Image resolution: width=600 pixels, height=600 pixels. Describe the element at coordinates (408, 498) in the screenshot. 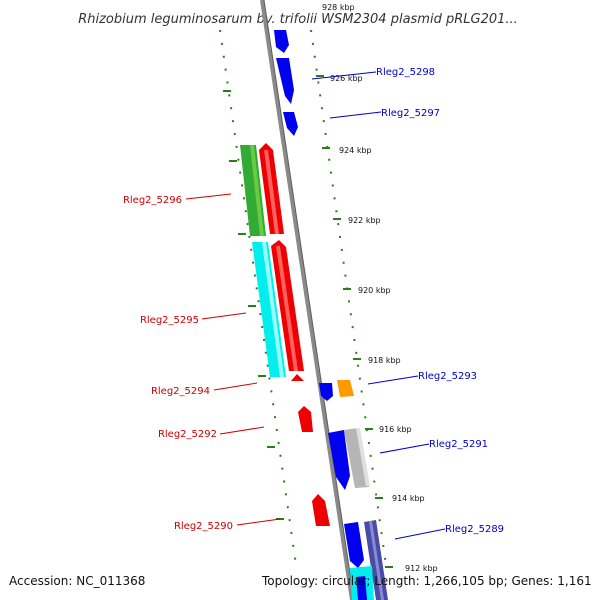

I see `kbp-label: 914 kbp` at that location.